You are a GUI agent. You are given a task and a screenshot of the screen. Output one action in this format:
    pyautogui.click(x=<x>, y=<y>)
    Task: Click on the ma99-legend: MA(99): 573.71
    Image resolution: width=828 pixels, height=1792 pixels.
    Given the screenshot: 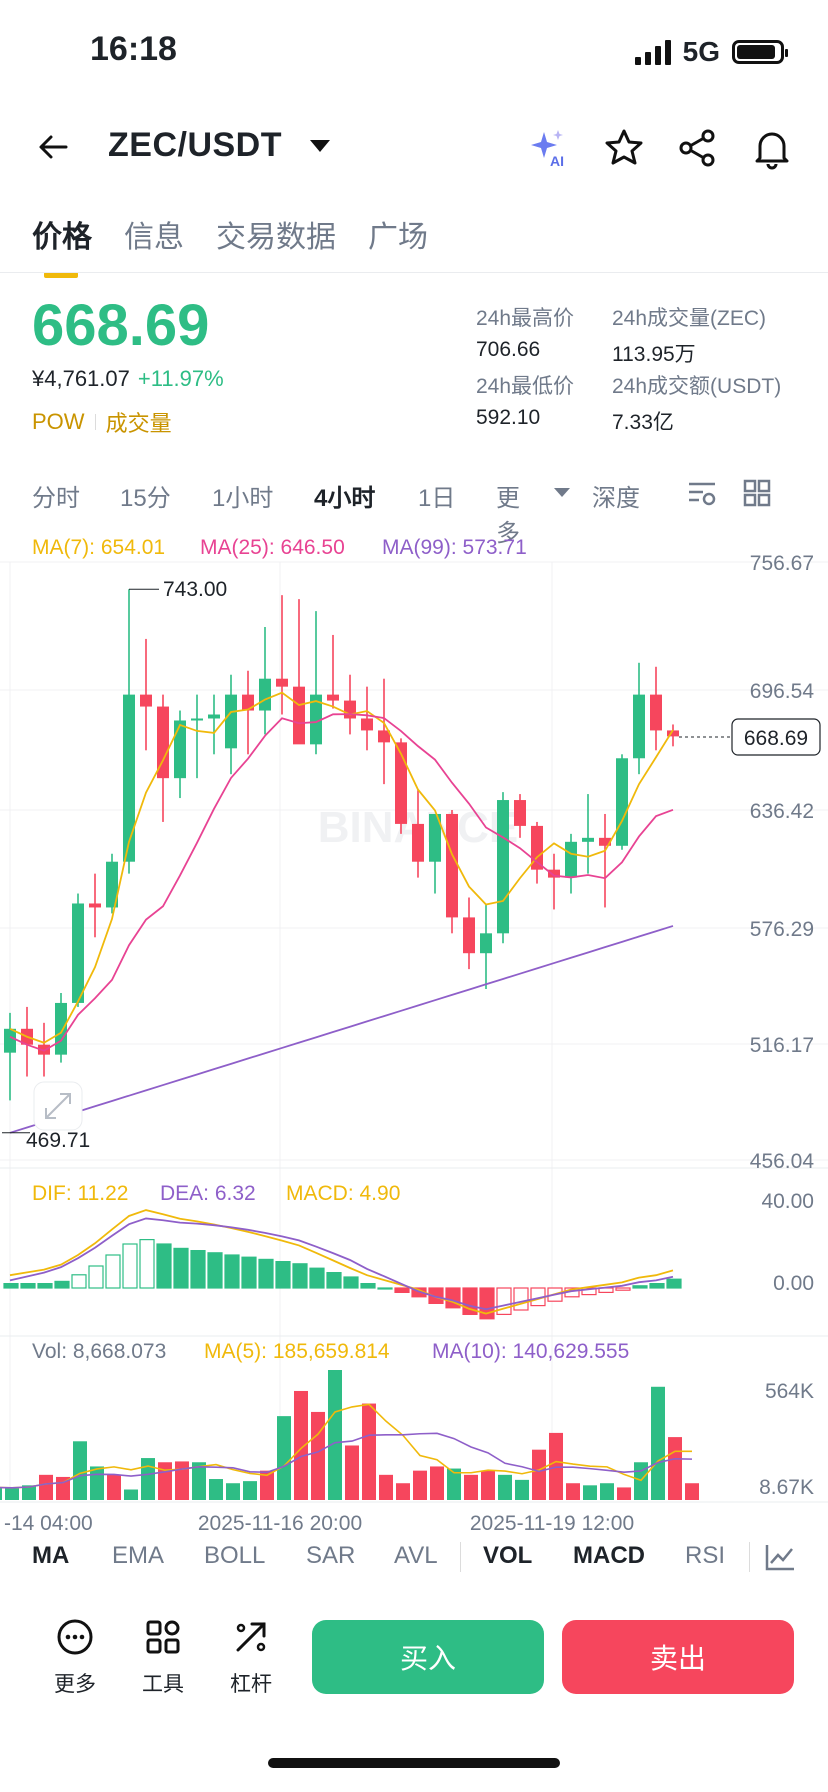 What is the action you would take?
    pyautogui.click(x=454, y=547)
    